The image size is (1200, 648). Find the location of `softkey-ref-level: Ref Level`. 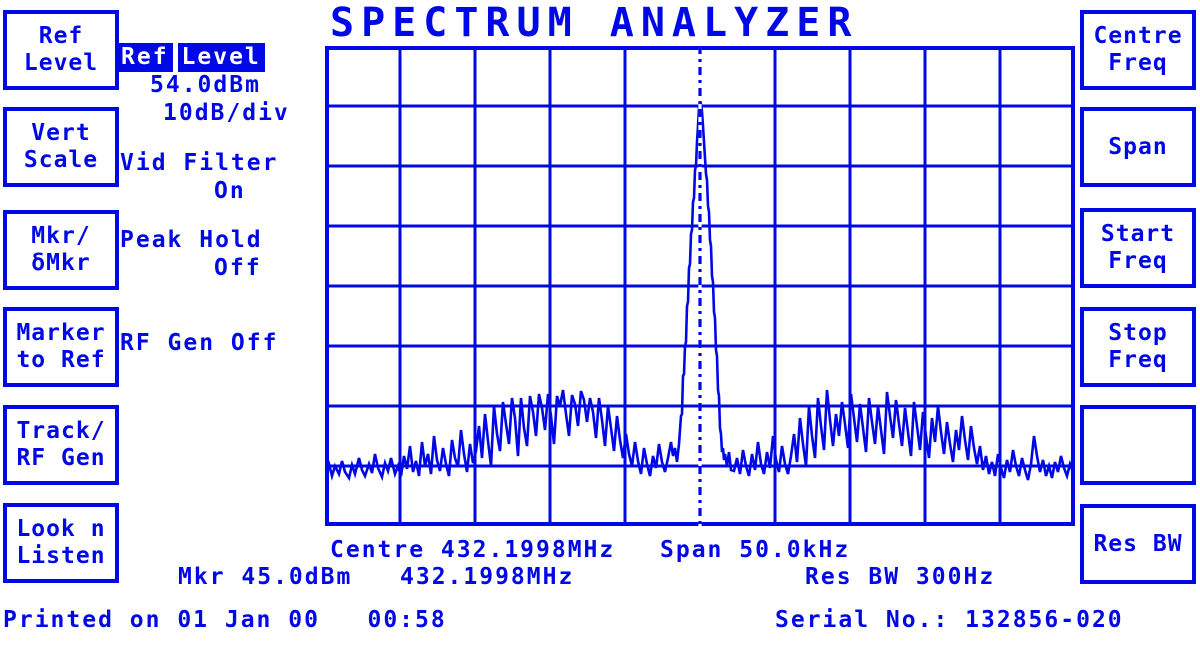

softkey-ref-level: Ref Level is located at coordinates (61, 50).